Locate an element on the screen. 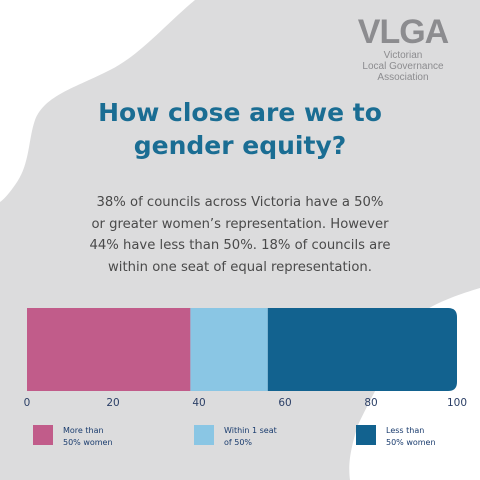  x-tick-label: 40 is located at coordinates (198, 403).